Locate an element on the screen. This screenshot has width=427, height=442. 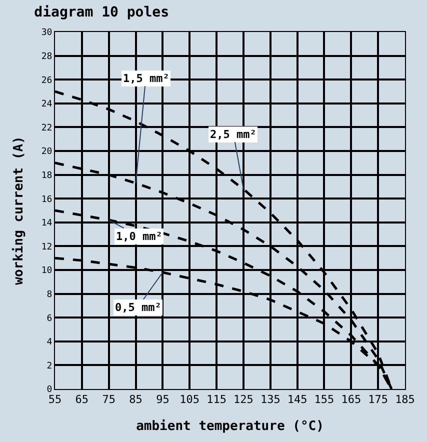
text: 0,5 mm² is located at coordinates (138, 307).